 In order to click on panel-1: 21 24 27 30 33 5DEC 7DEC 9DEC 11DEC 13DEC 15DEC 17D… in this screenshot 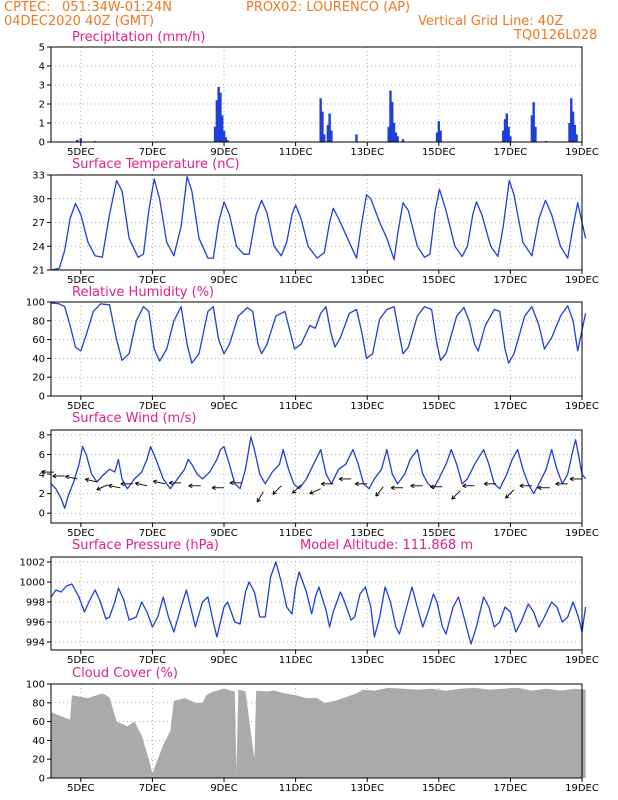, I will do `click(315, 221)`.